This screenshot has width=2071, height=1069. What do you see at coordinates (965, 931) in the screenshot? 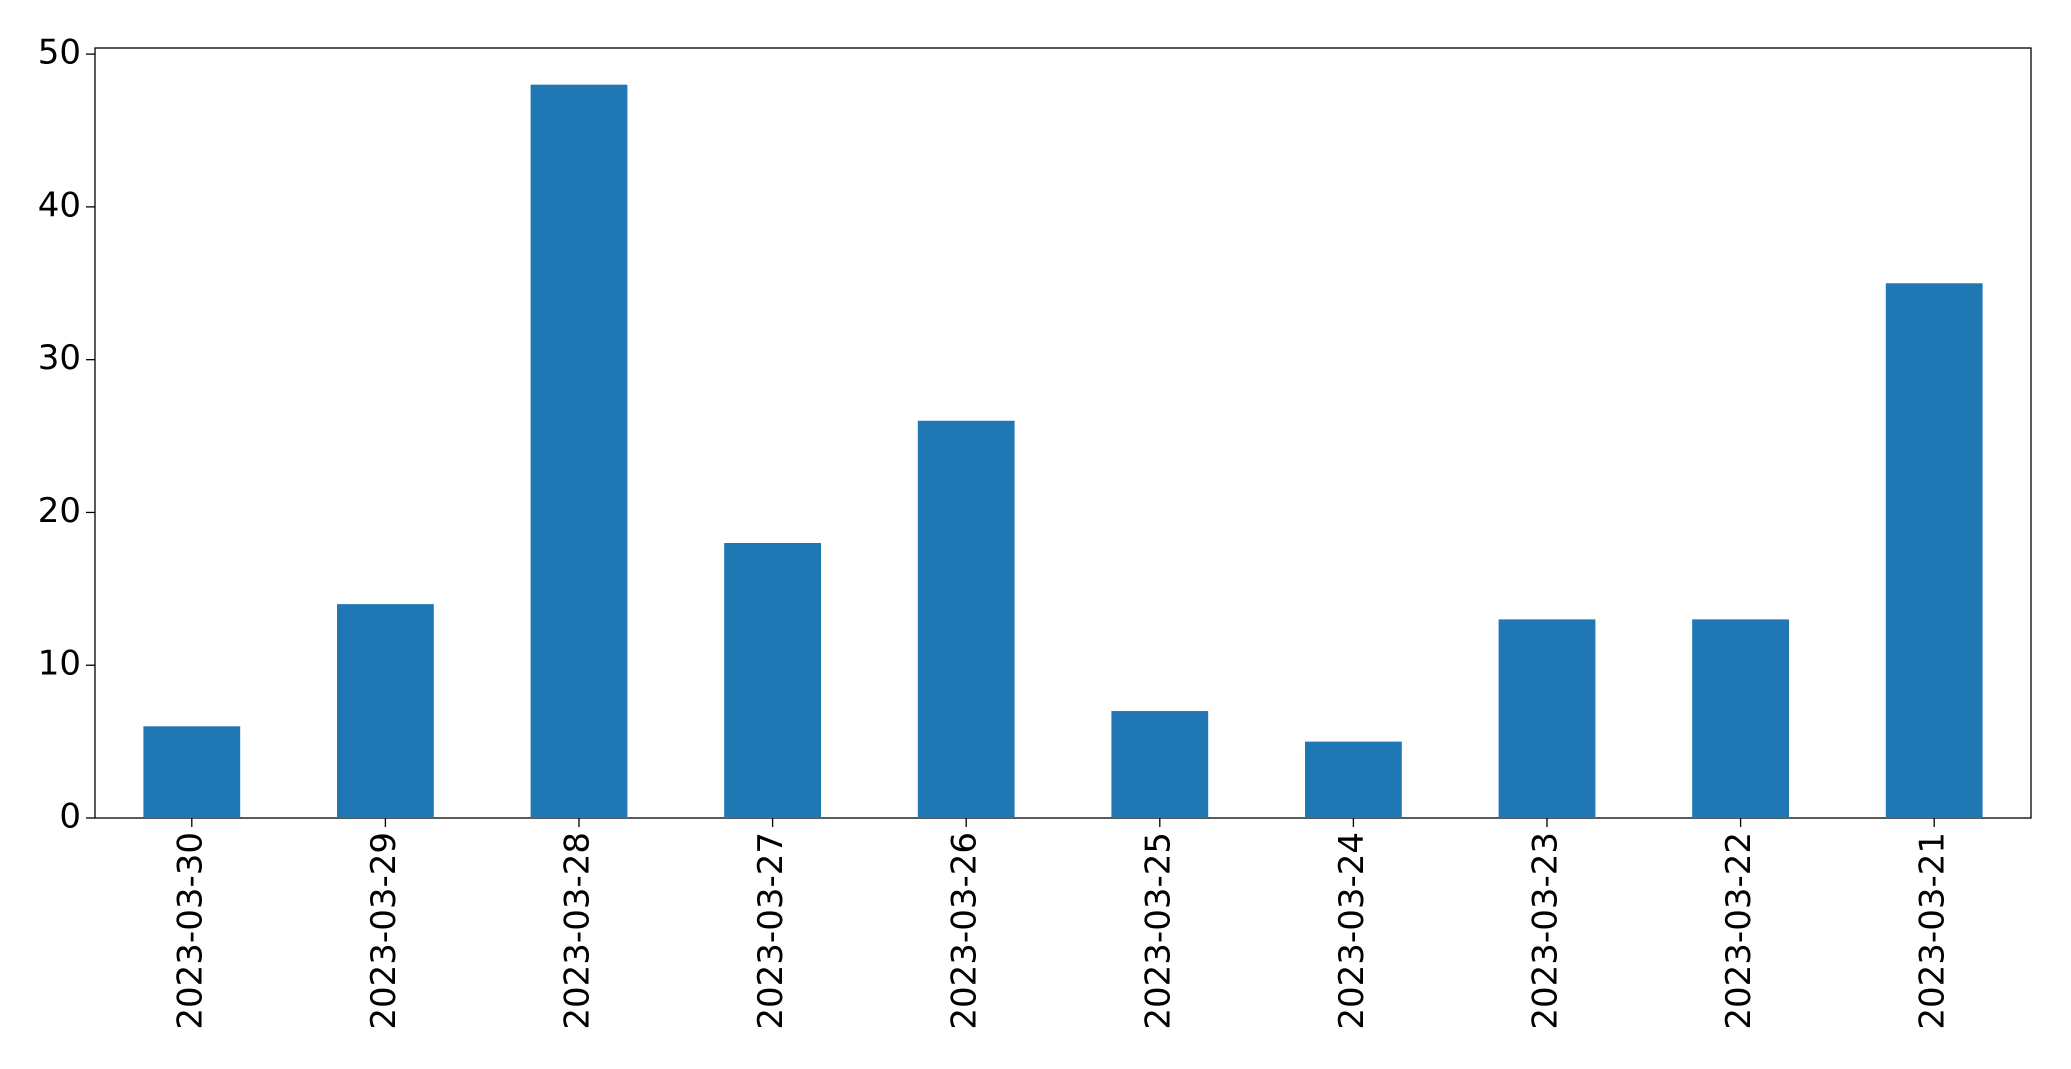
I see `x-tick-label: 2023-03-26` at bounding box center [965, 931].